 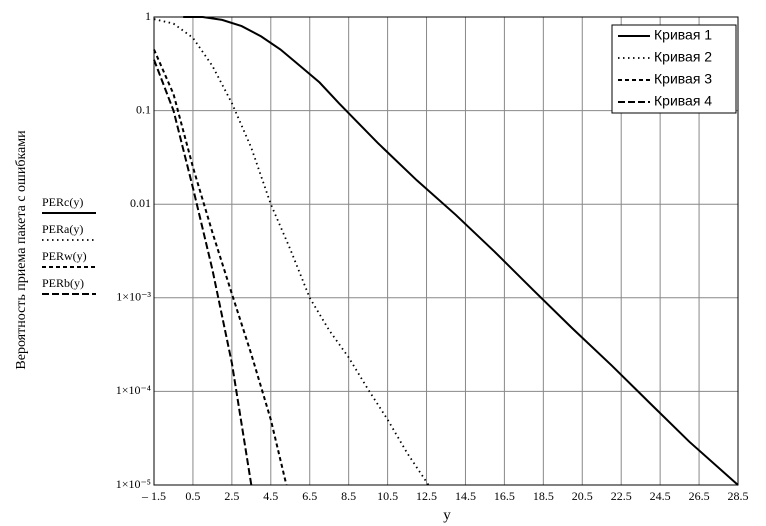 I want to click on x-tick-label: 2.5, so click(x=231, y=496).